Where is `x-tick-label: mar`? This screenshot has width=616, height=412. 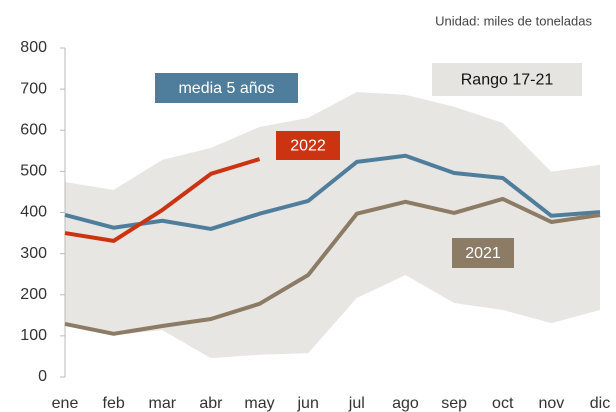 x-tick-label: mar is located at coordinates (162, 403).